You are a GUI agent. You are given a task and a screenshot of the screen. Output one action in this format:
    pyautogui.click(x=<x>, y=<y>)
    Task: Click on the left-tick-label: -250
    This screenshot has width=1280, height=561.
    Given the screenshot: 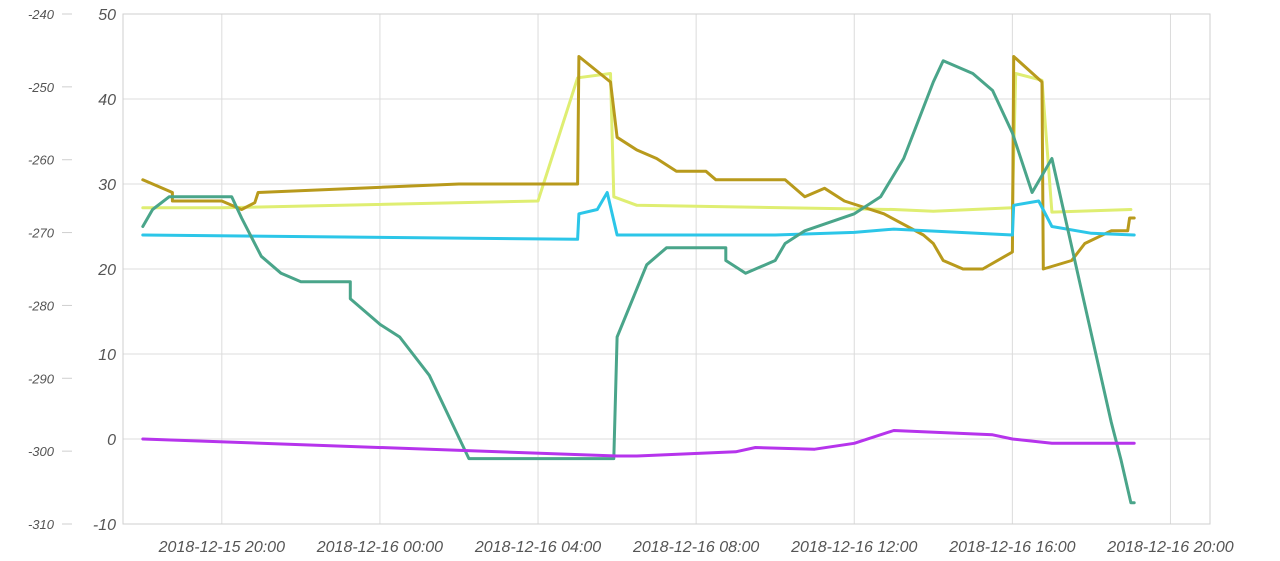 What is the action you would take?
    pyautogui.click(x=41, y=87)
    